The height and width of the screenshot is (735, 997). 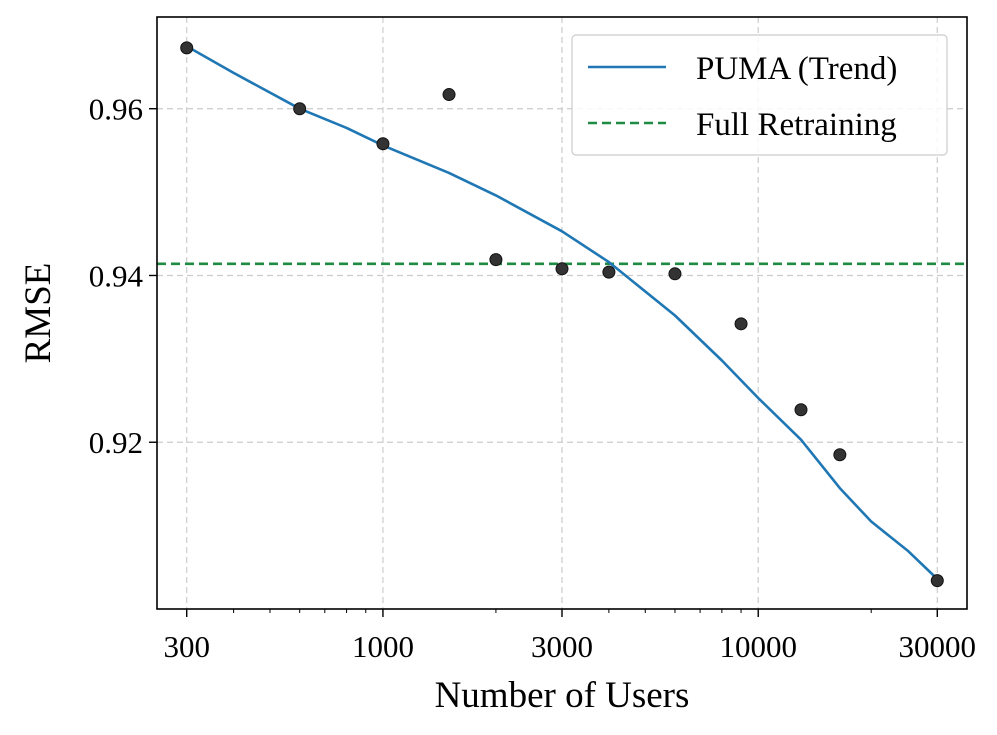 What do you see at coordinates (796, 69) in the screenshot?
I see `legend-label-trend: PUMA (Trend)` at bounding box center [796, 69].